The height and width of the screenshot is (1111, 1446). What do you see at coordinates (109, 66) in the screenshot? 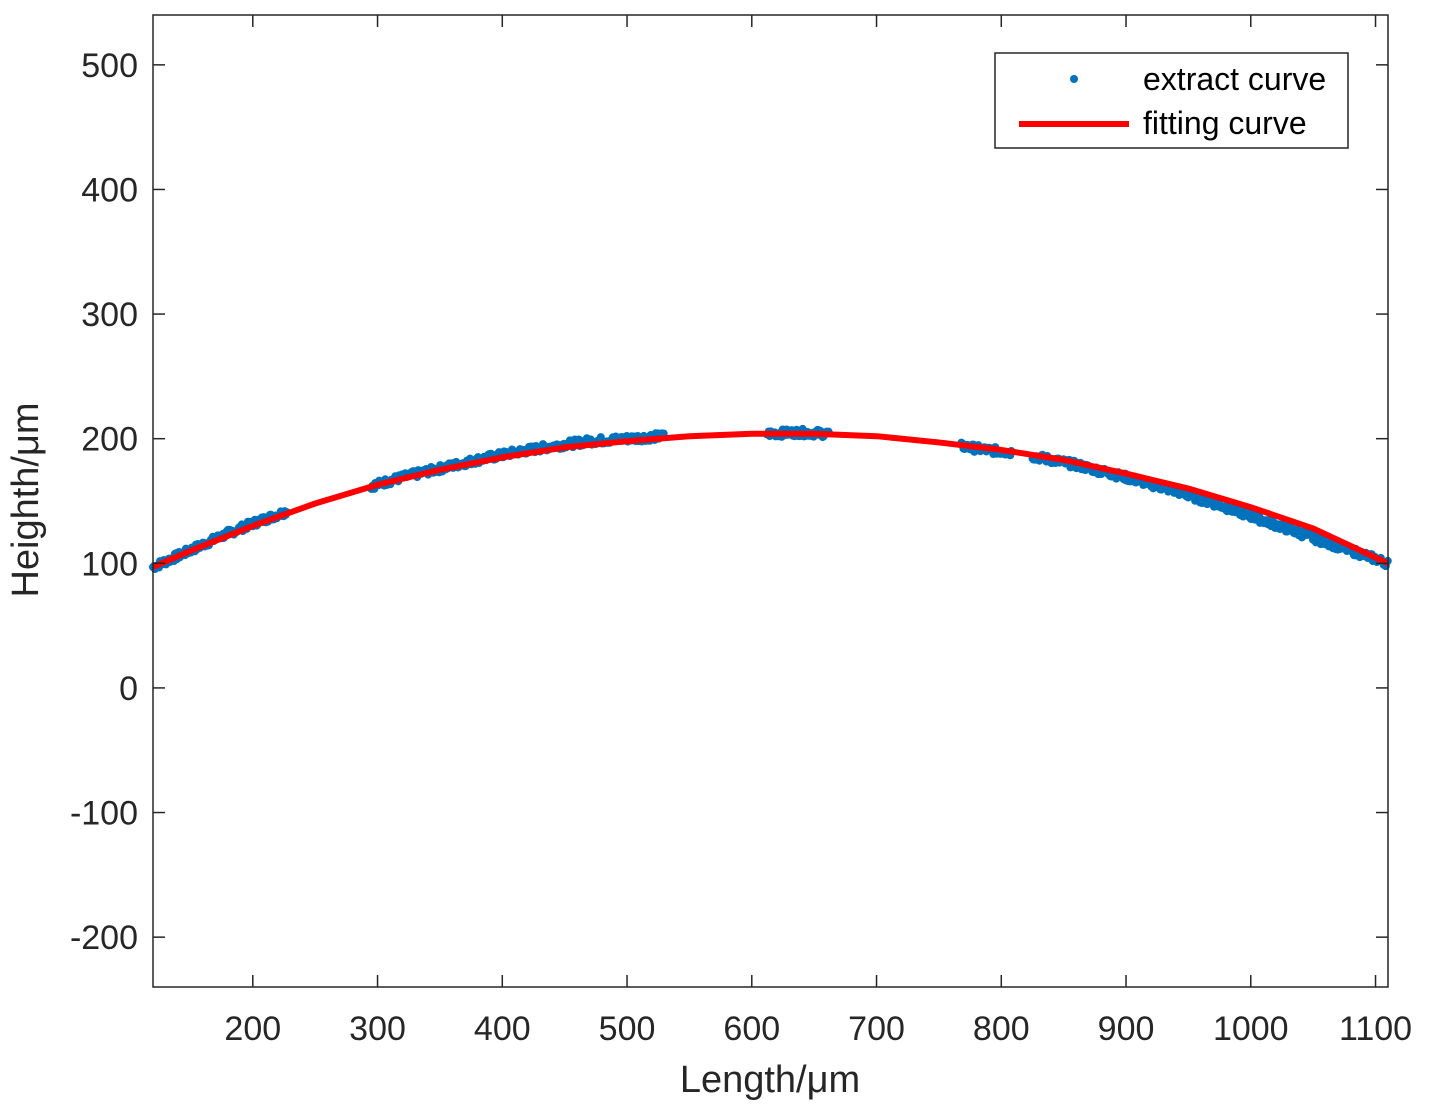
I see `y-tick-label: 500` at bounding box center [109, 66].